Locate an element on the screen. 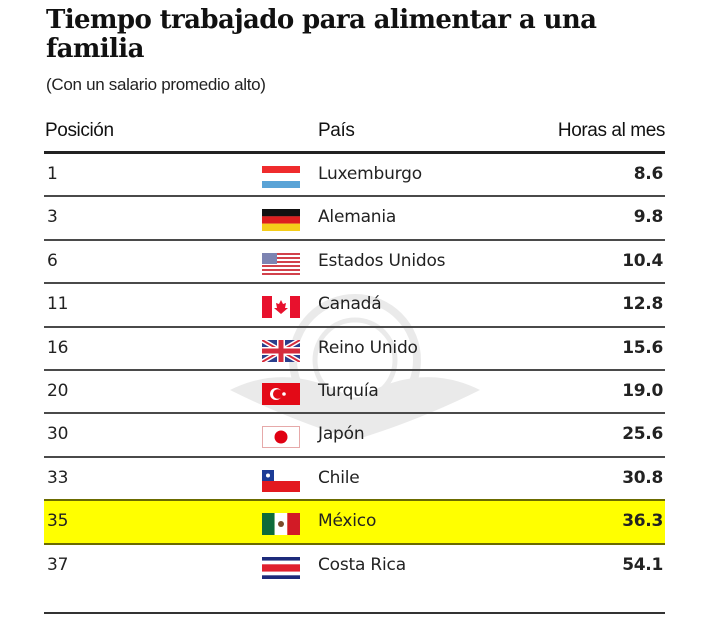 The image size is (712, 620). table-row: 37 Costa Rica 54.1 is located at coordinates (354, 566).